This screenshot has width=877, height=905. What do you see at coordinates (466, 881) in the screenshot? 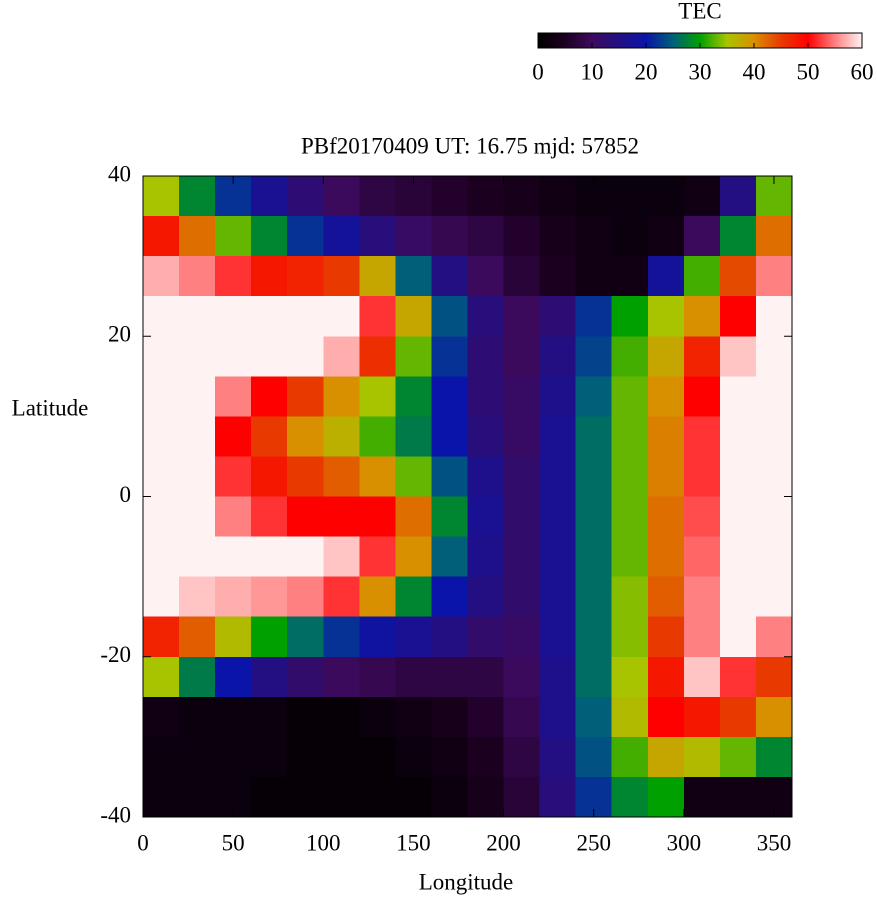
I see `x-axis-label: Longitude` at bounding box center [466, 881].